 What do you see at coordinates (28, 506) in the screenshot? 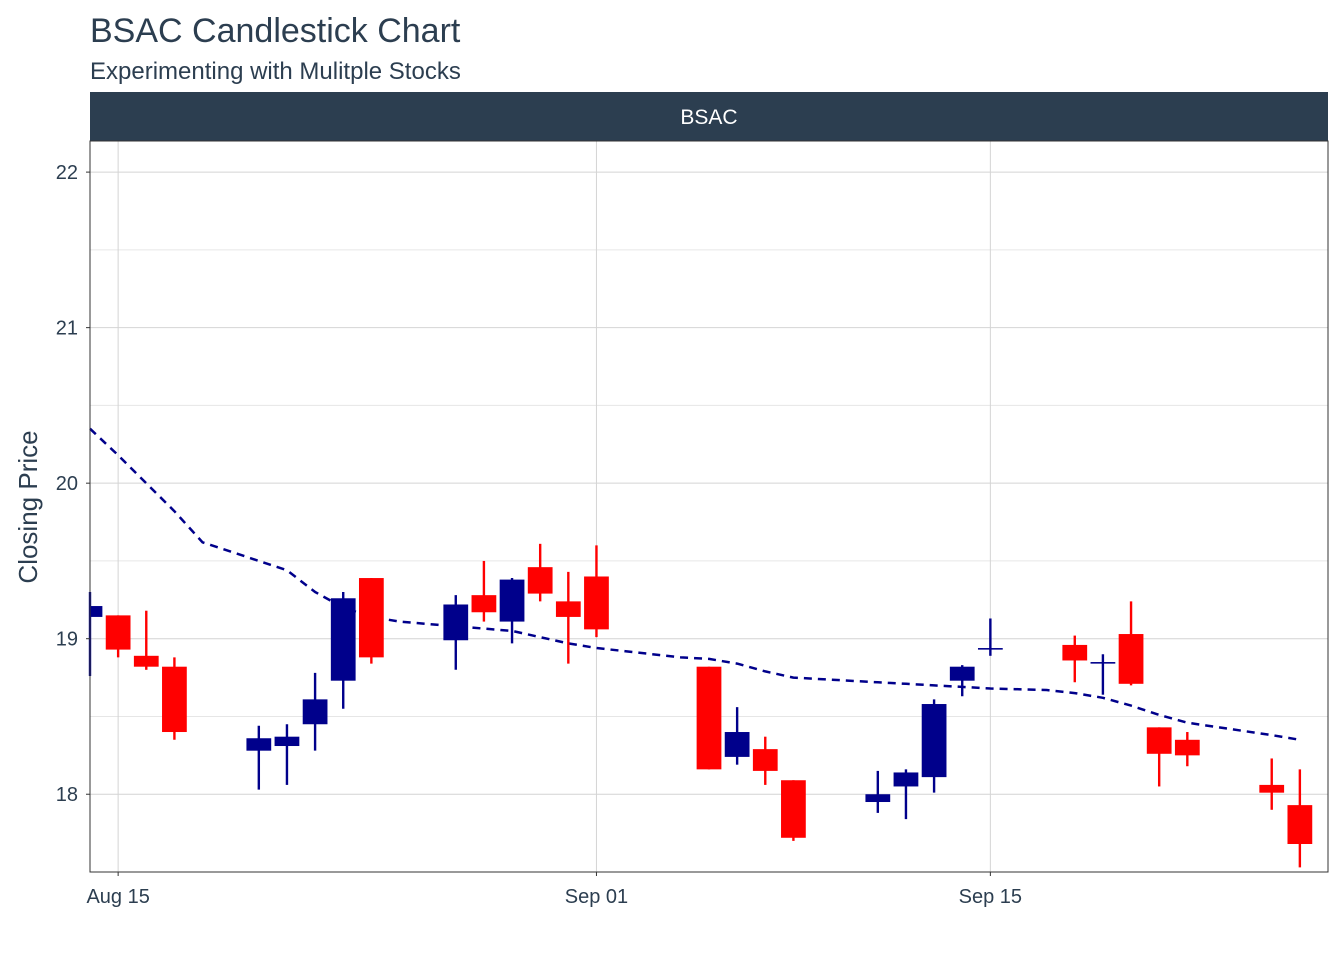
I see `y-axis-title: Closing Price` at bounding box center [28, 506].